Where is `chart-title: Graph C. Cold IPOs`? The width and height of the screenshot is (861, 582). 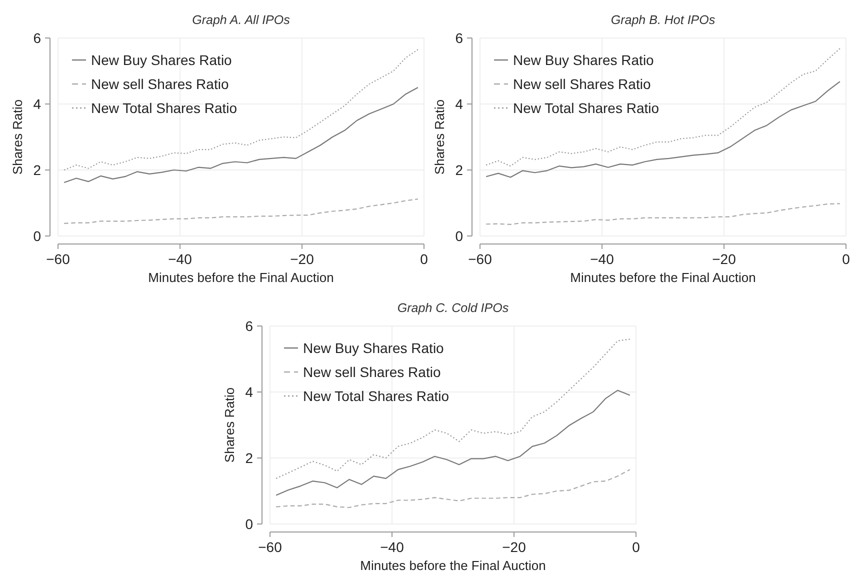
chart-title: Graph C. Cold IPOs is located at coordinates (453, 308).